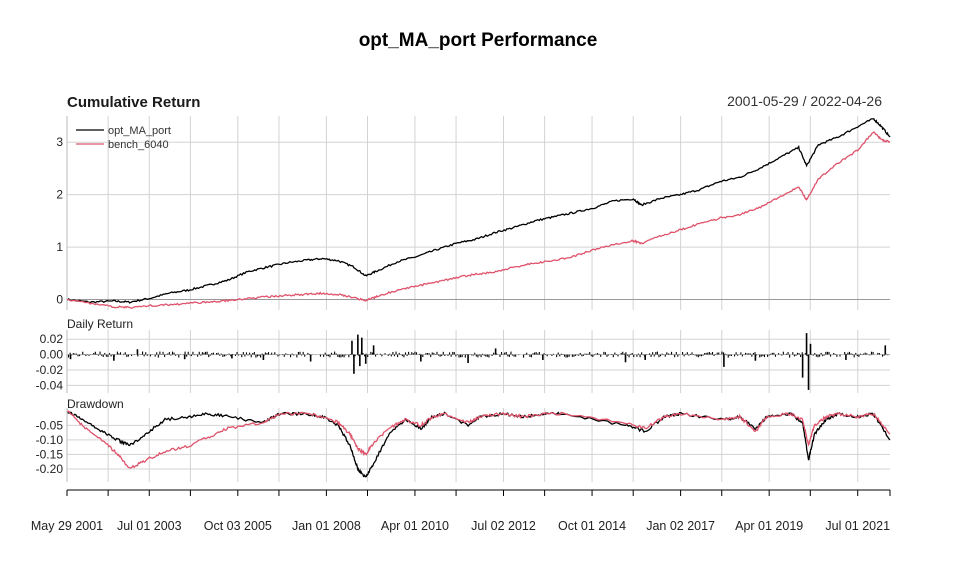  Describe the element at coordinates (680, 526) in the screenshot. I see `x-tick-label: Jan 02 2017` at that location.